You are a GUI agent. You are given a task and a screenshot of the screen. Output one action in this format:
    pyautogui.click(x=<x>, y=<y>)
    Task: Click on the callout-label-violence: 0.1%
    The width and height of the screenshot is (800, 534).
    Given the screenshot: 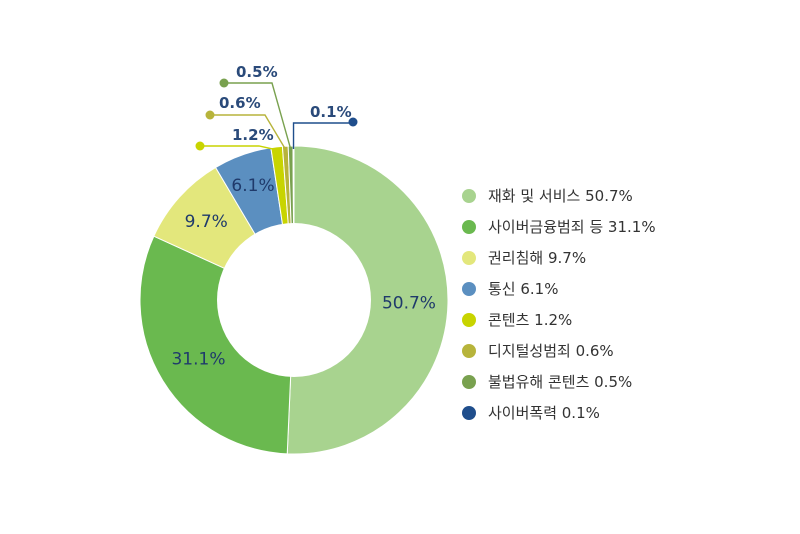 What is the action you would take?
    pyautogui.click(x=331, y=112)
    